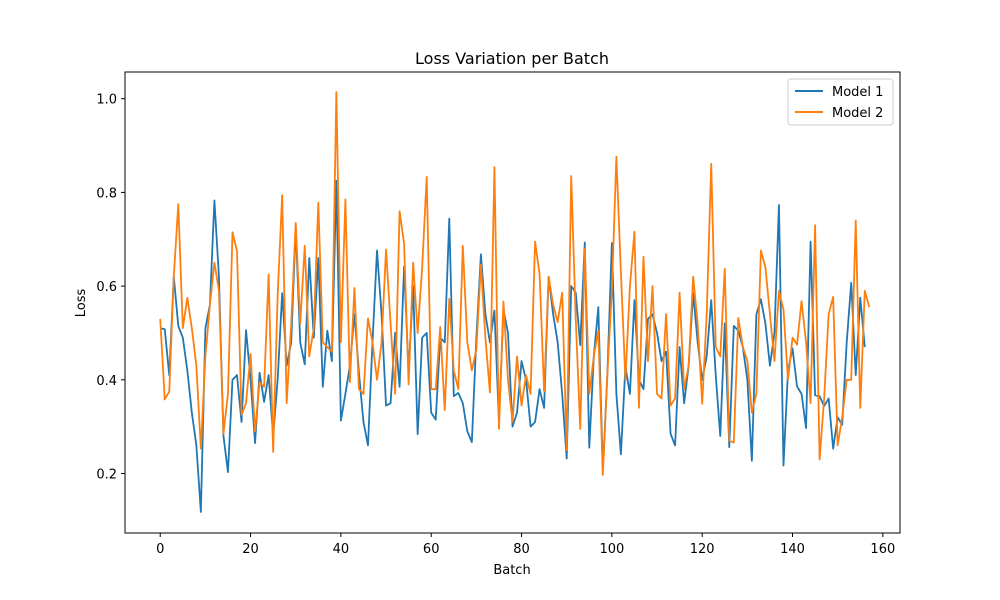  I want to click on x-tick-label: 140, so click(792, 549).